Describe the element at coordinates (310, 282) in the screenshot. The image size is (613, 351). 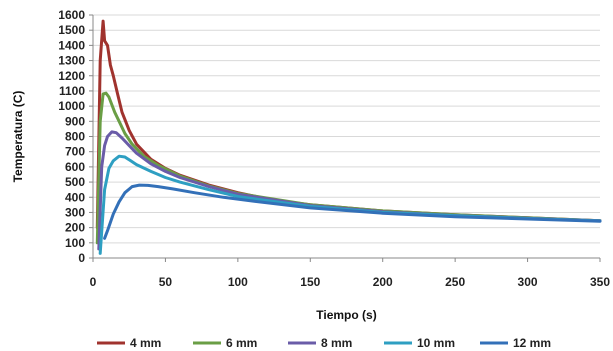
I see `x-tick-label: 150` at that location.